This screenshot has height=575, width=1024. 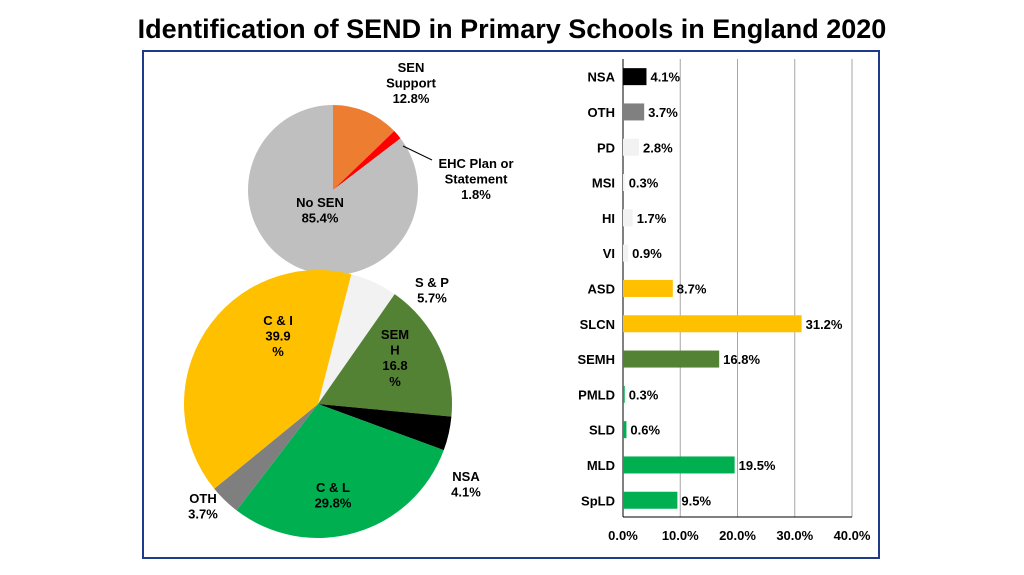 What do you see at coordinates (665, 77) in the screenshot?
I see `bar-value-label: 4.1%` at bounding box center [665, 77].